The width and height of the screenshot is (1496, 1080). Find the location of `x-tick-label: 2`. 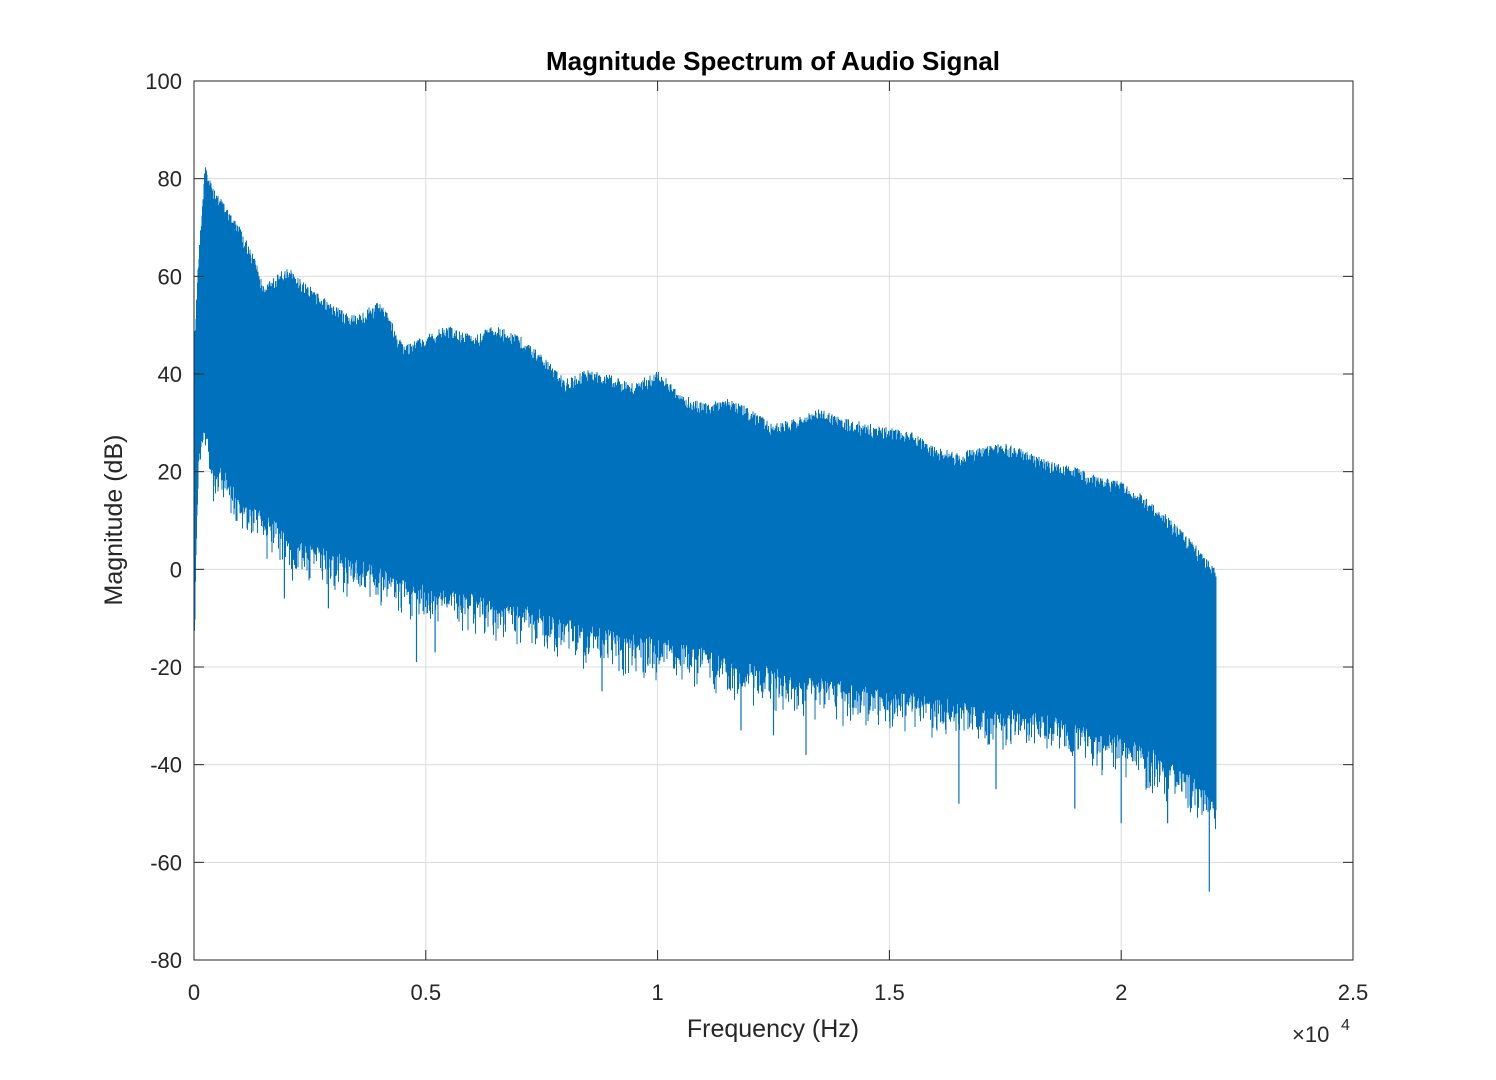

x-tick-label: 2 is located at coordinates (1121, 992).